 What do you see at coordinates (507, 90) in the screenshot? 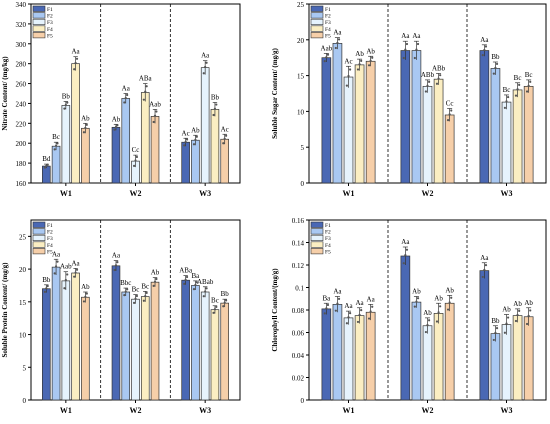
I see `significance-label: Bc` at bounding box center [507, 90].